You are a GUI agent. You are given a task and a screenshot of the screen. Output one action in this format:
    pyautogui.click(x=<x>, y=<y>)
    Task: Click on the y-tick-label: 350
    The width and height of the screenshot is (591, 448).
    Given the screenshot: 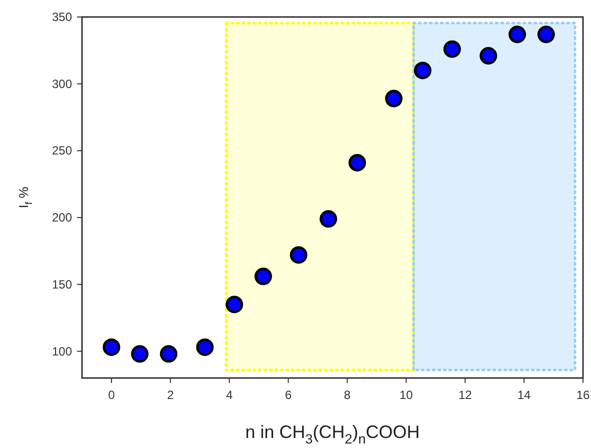 What is the action you would take?
    pyautogui.click(x=62, y=17)
    